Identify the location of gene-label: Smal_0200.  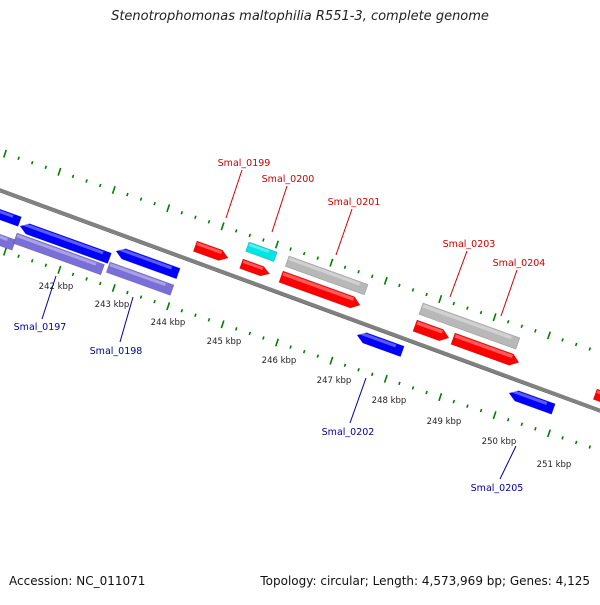
(288, 179).